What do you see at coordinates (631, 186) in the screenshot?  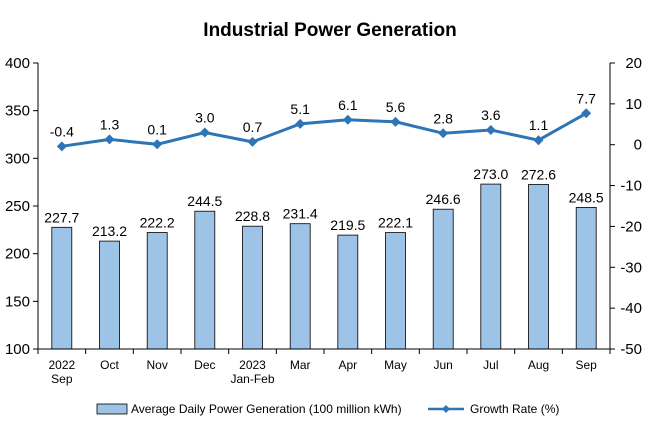 I see `y-right-tick-label: -10` at bounding box center [631, 186].